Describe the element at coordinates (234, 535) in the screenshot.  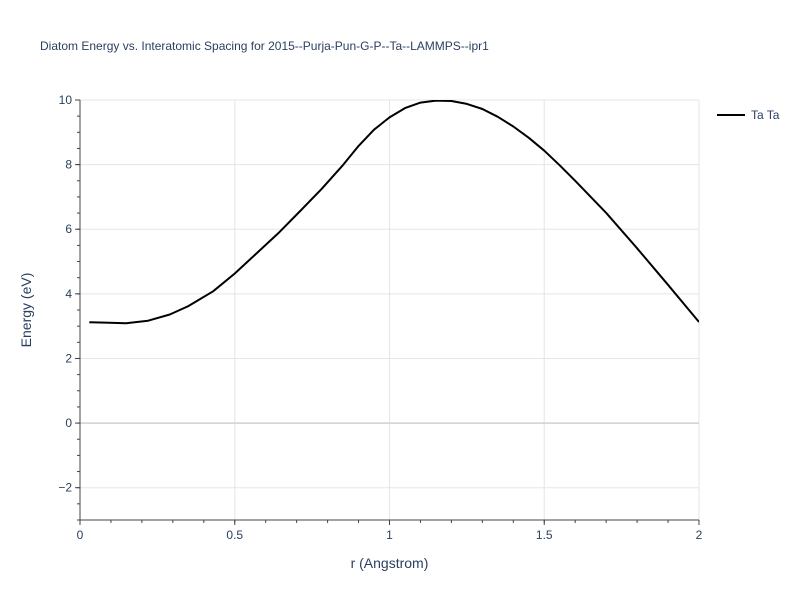
I see `x-tick-label: 0.5` at that location.